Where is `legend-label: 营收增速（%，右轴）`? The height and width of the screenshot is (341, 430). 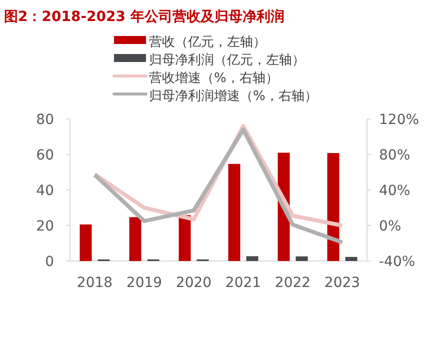
legend-label: 营收增速（%，右轴） is located at coordinates (213, 78).